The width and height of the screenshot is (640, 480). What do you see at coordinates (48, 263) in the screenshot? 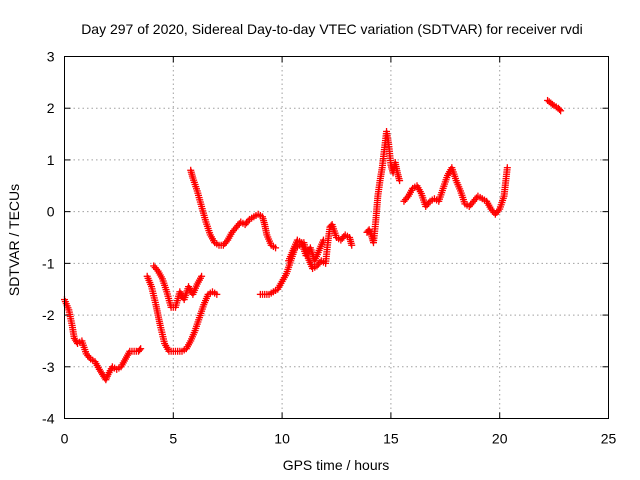
I see `y-tick-label: -1` at bounding box center [48, 263].